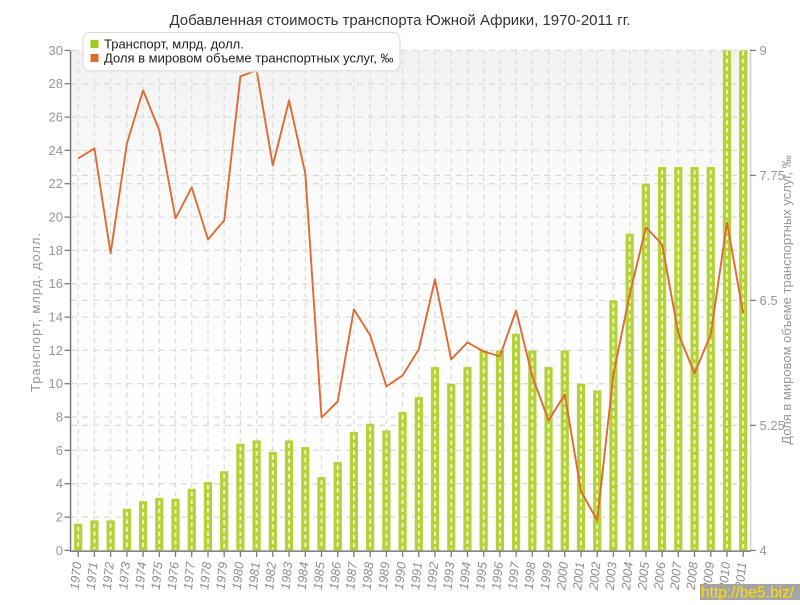  Describe the element at coordinates (643, 576) in the screenshot. I see `svg-text: 2005` at that location.